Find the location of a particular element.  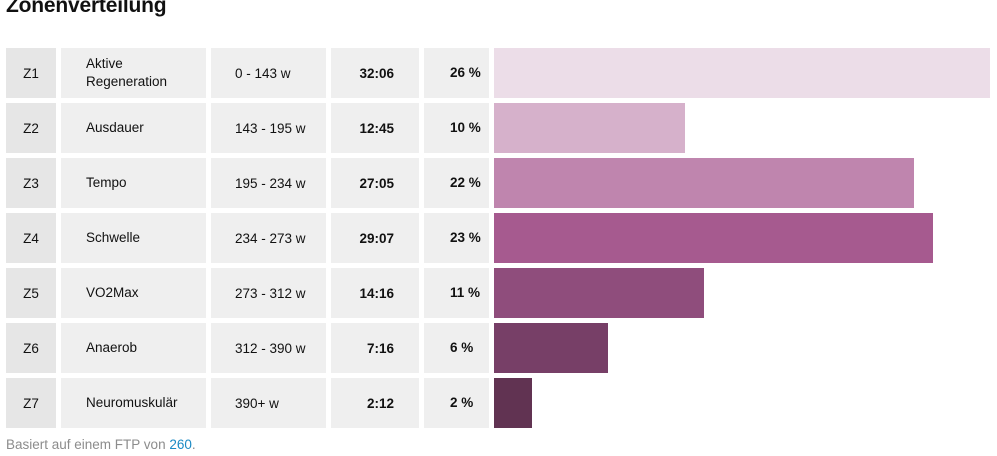

ftp-note-text: Basiert auf einem FTP von is located at coordinates (88, 444).